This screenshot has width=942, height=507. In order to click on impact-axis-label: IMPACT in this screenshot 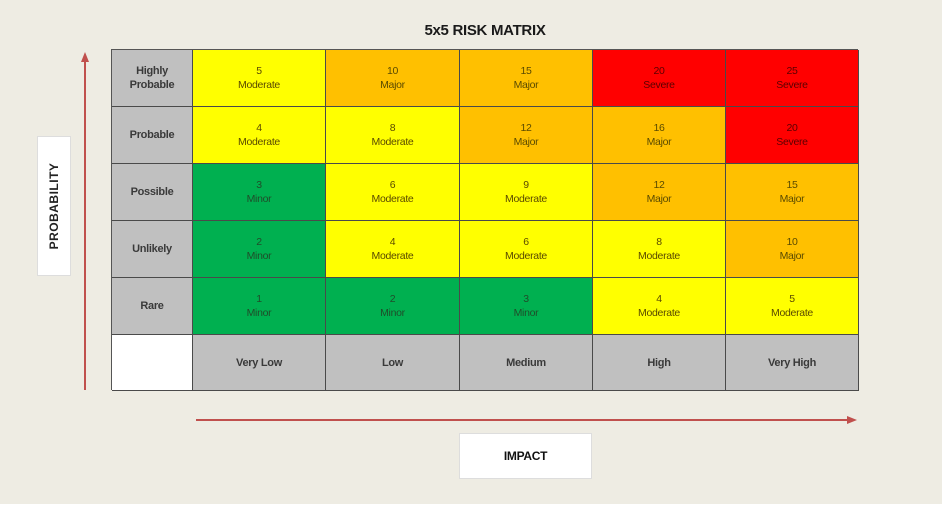, I will do `click(525, 456)`.